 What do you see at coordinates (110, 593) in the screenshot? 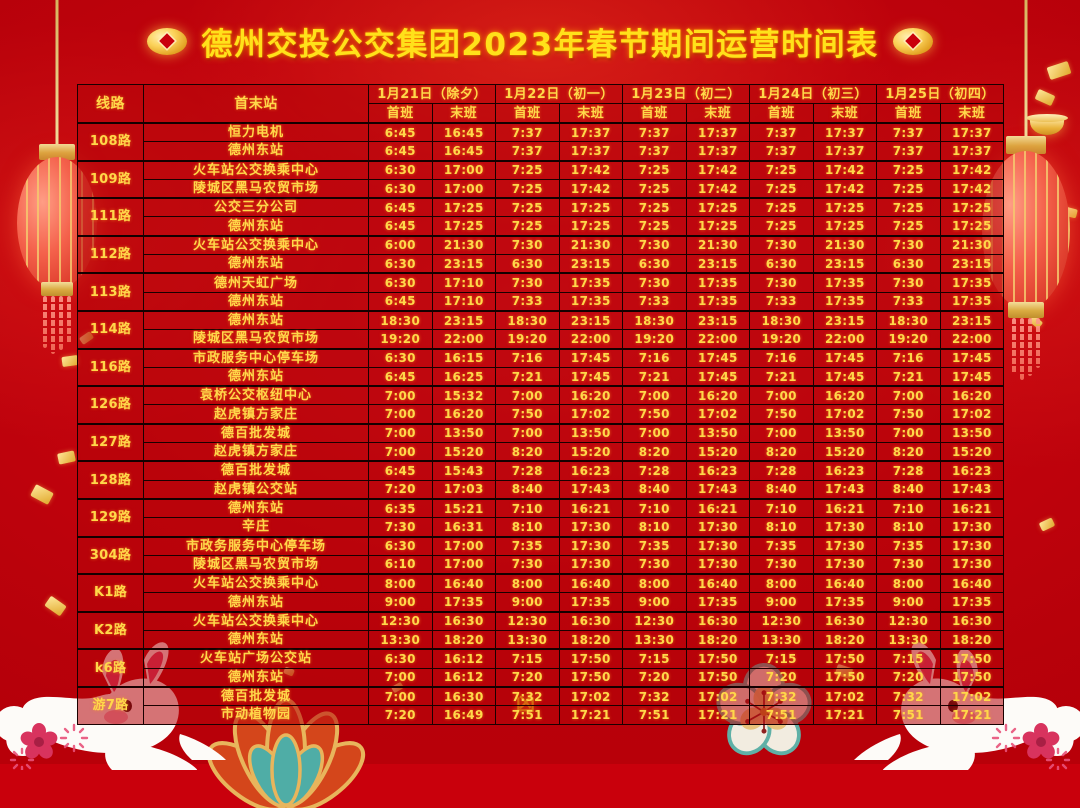
I see `cell-route: K1路` at bounding box center [110, 593].